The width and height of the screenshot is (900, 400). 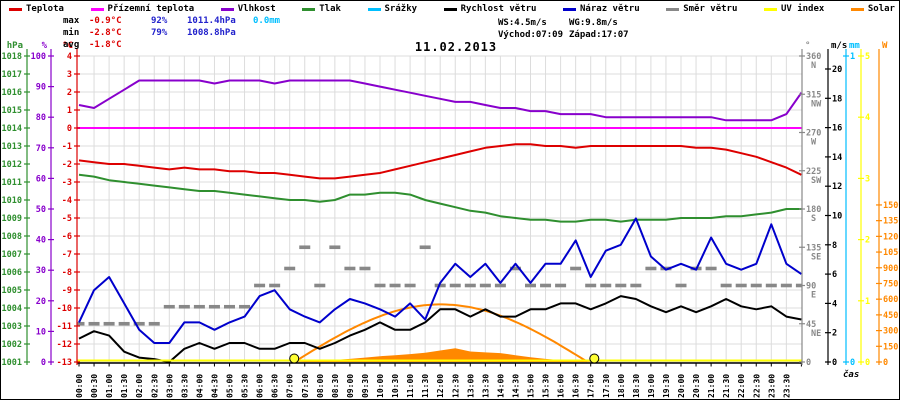 I want to click on axis-unit-label: hPa, so click(x=15, y=46).